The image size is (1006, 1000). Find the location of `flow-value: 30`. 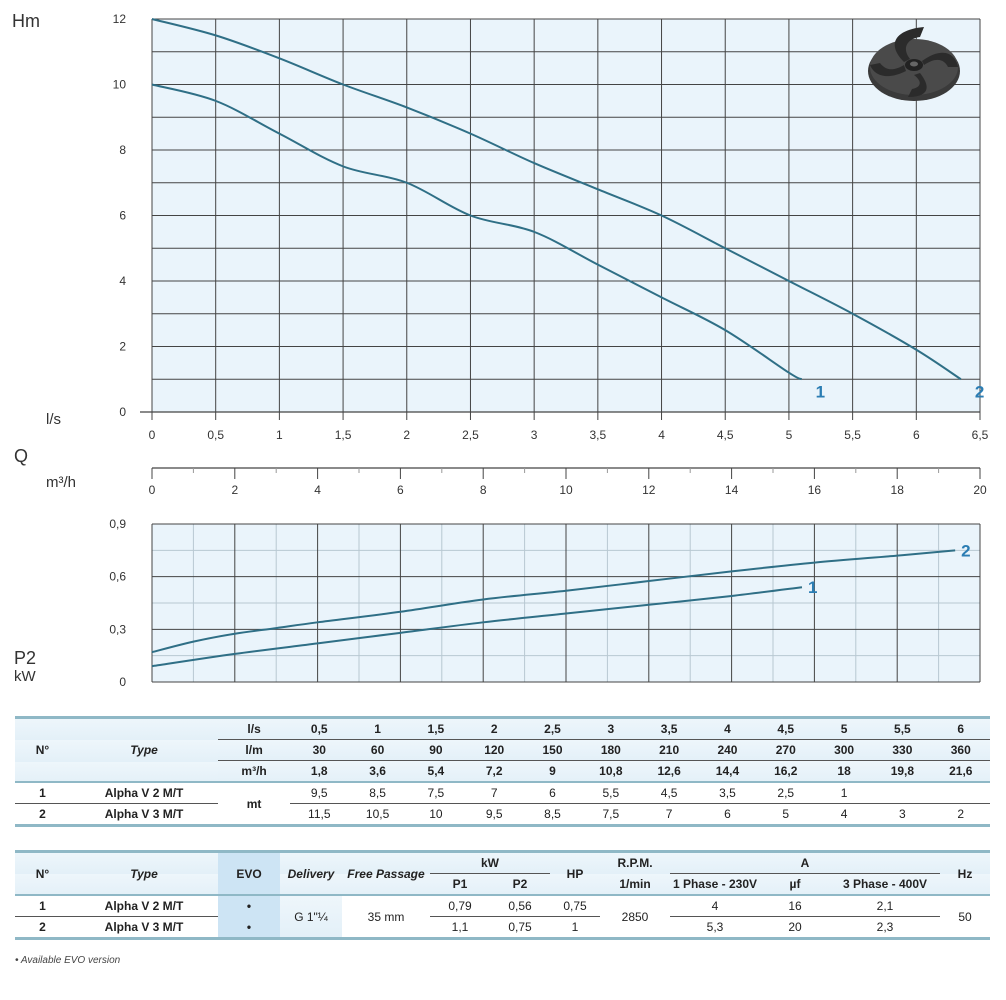

flow-value: 30 is located at coordinates (319, 750).